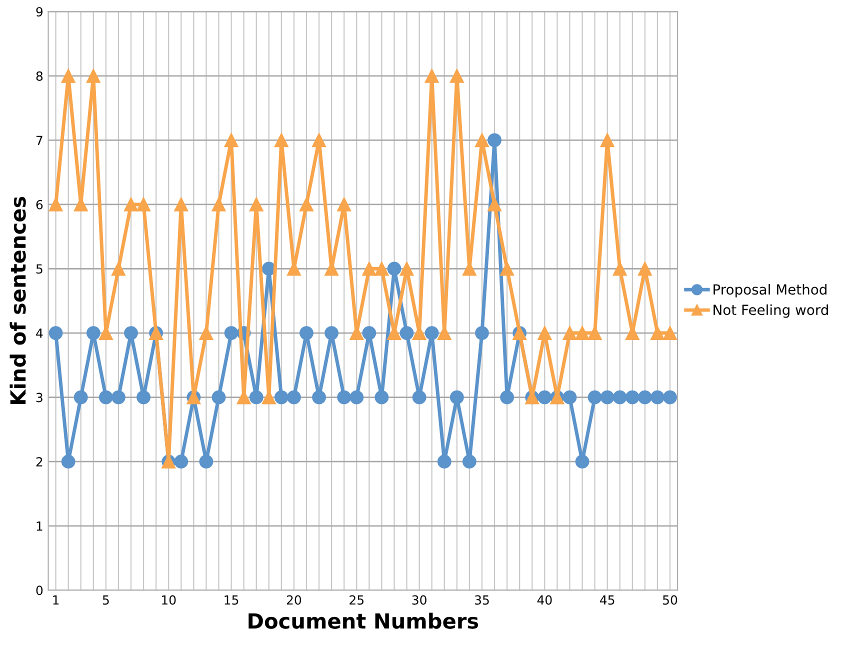 Image resolution: width=862 pixels, height=645 pixels. What do you see at coordinates (39, 526) in the screenshot?
I see `y-tick-label: 1` at bounding box center [39, 526].